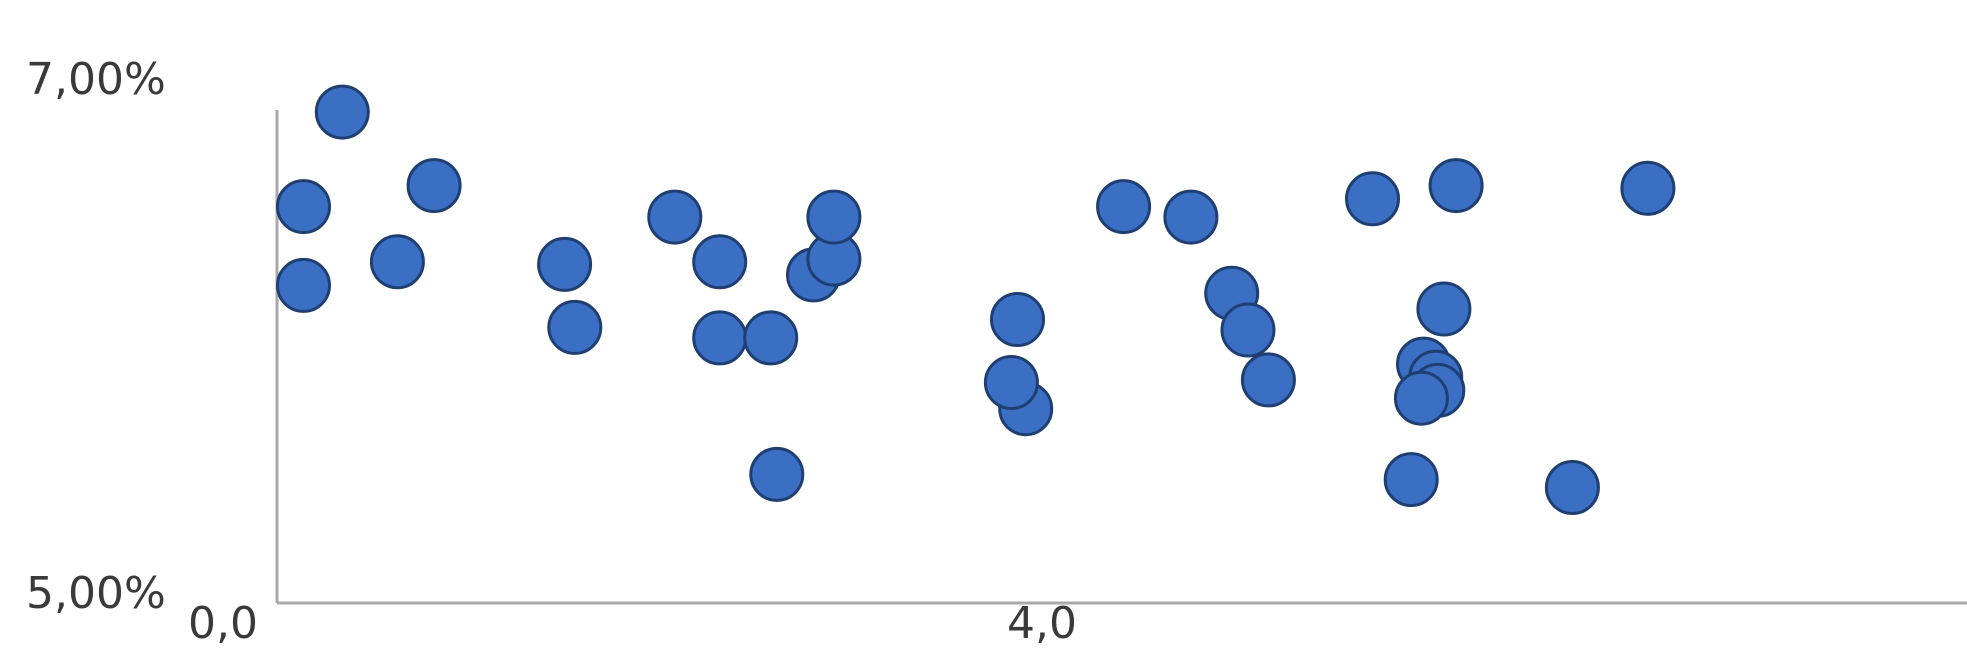 This screenshot has height=657, width=1967. Describe the element at coordinates (96, 593) in the screenshot. I see `y-tick-label-min: 5,00%` at that location.